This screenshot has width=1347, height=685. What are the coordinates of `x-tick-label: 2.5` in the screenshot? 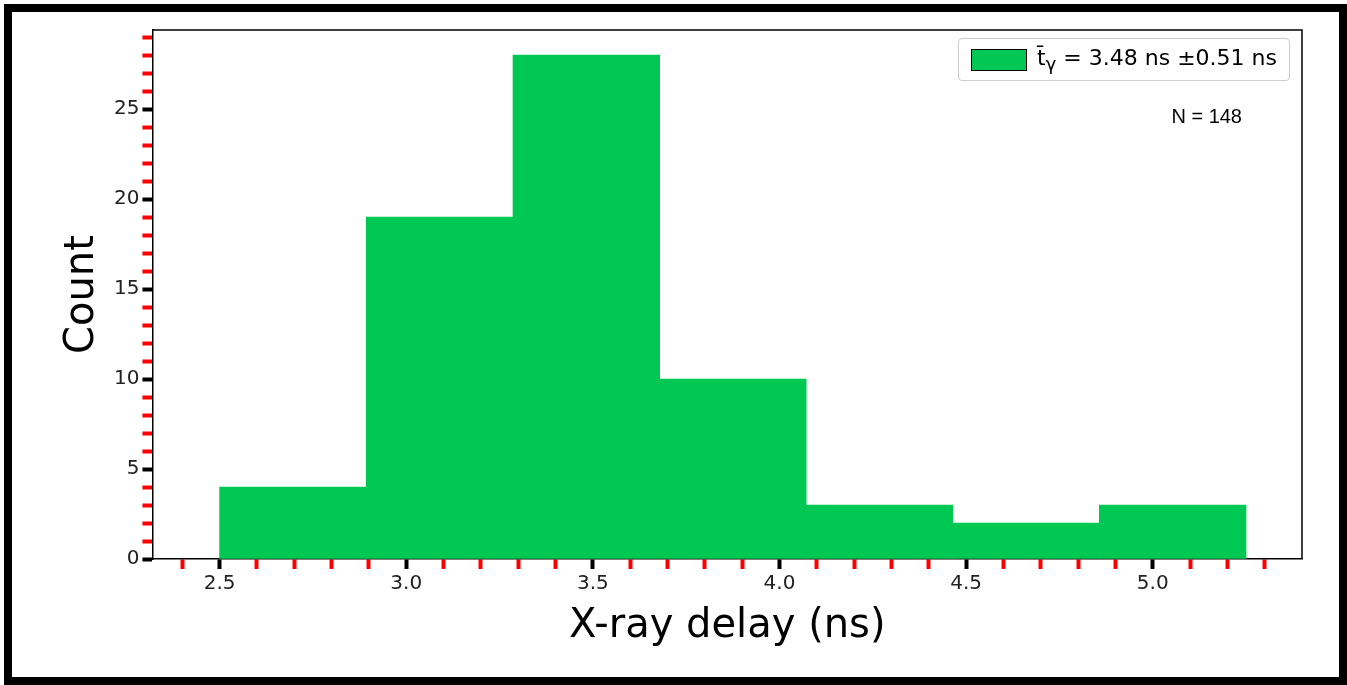 It's located at (219, 582).